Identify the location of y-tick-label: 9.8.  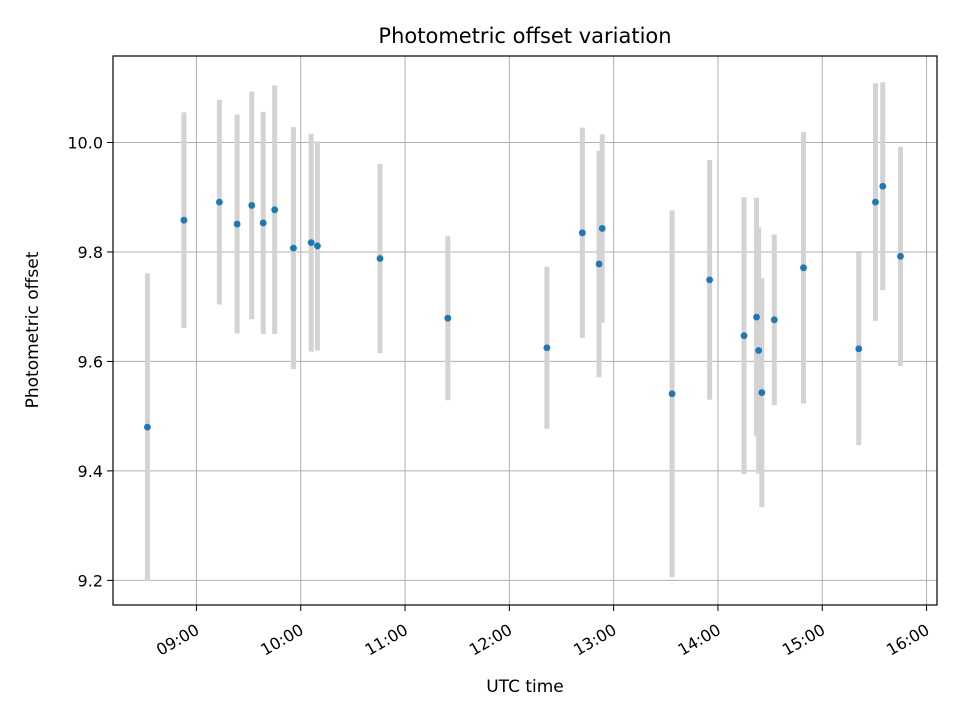
(90, 252).